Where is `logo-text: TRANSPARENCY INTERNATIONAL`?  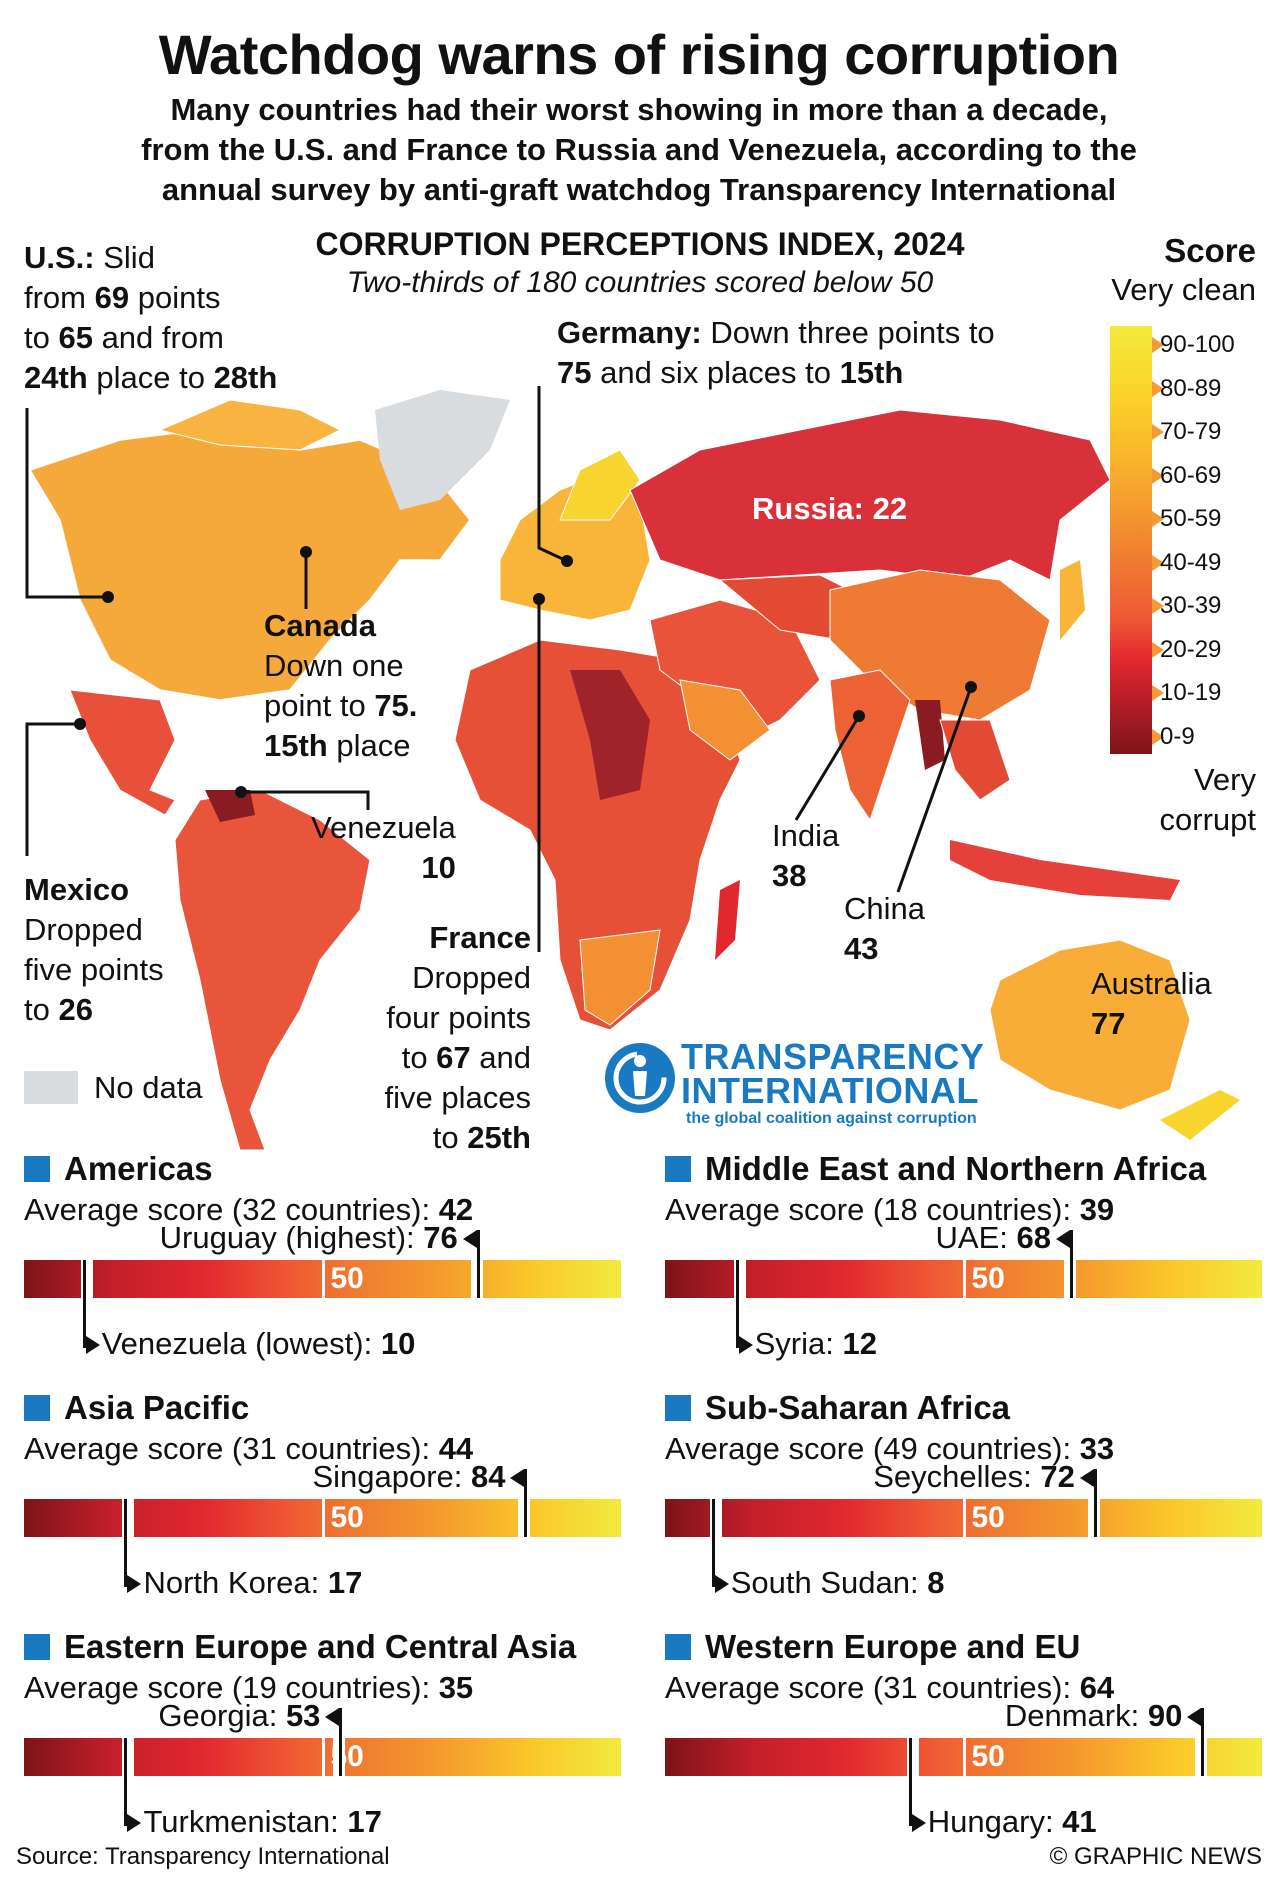
logo-text: TRANSPARENCY INTERNATIONAL is located at coordinates (833, 1073).